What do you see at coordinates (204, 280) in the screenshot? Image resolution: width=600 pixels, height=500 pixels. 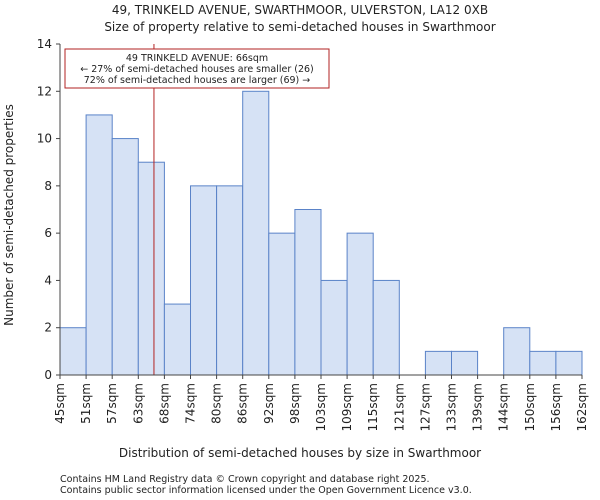 I see `bar-74sqm` at bounding box center [204, 280].